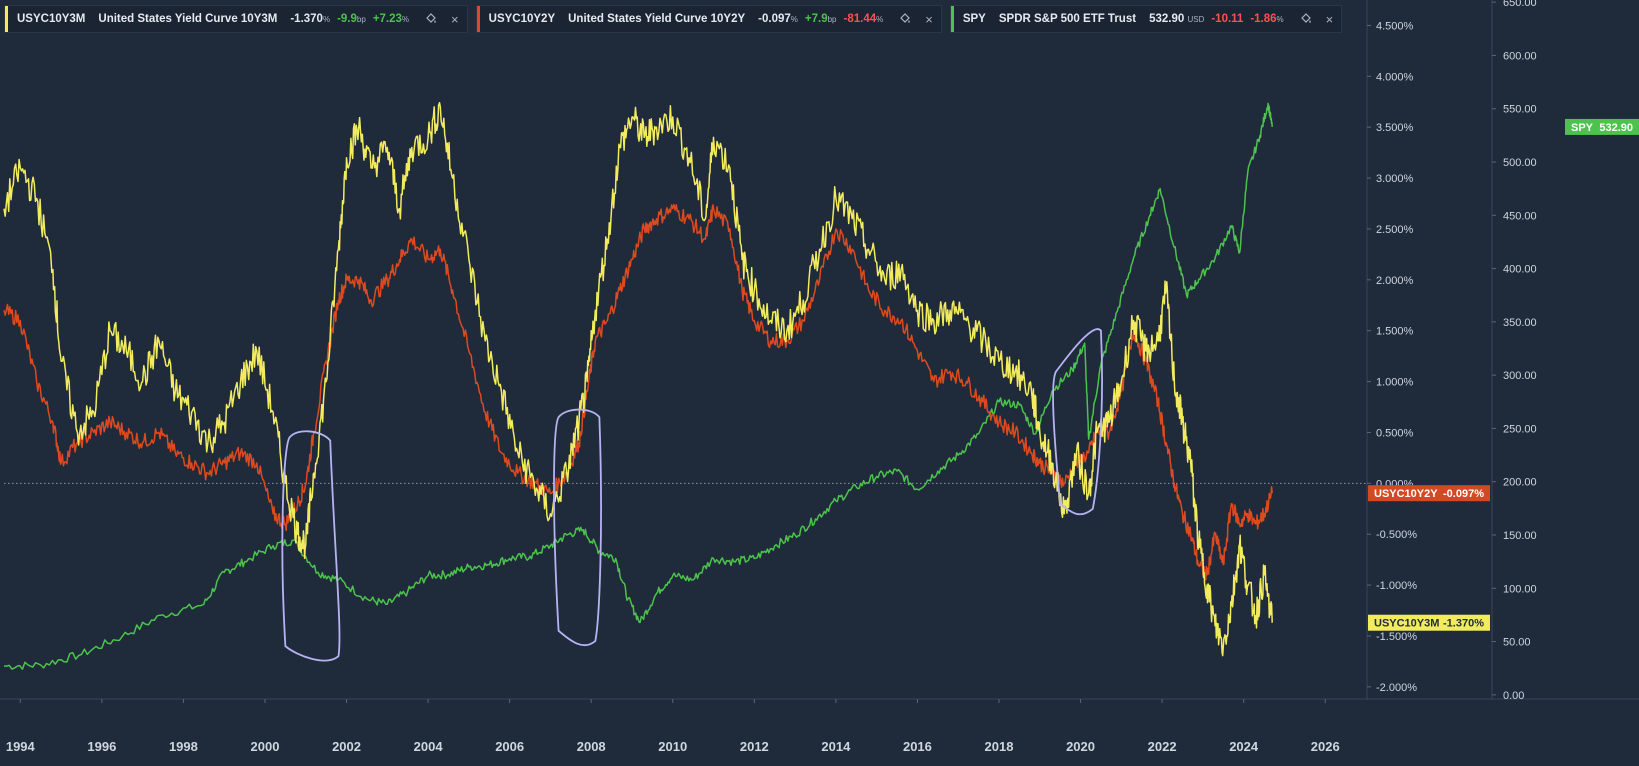  I want to click on yield-tick-label: -2.000%, so click(1396, 688).